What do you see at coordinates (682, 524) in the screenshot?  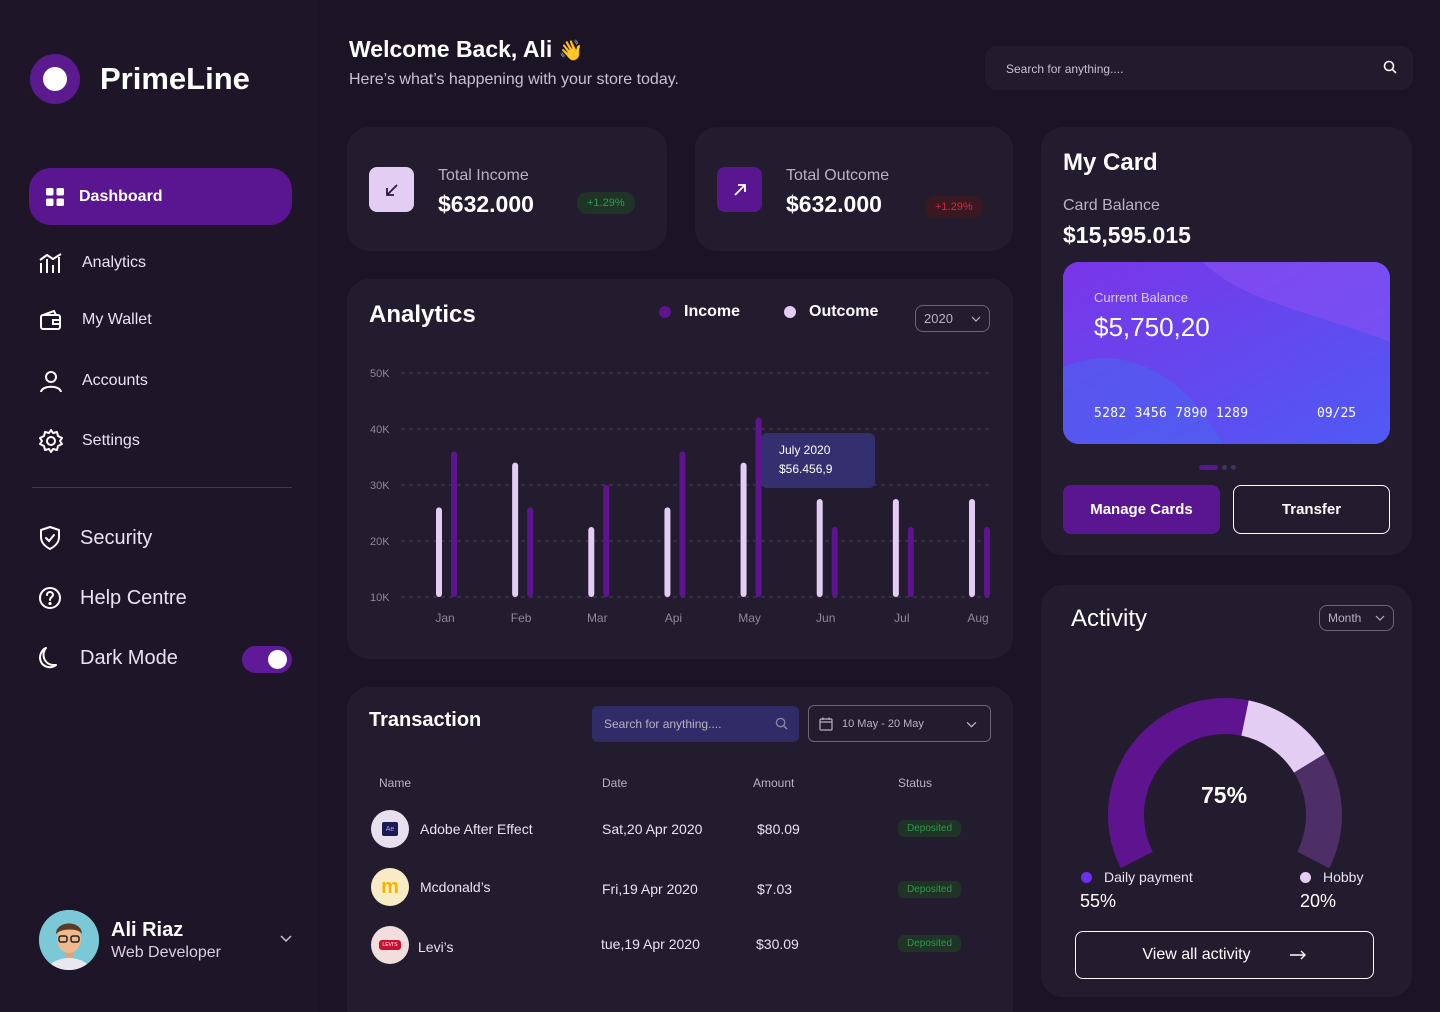 I see `bar-income-api` at bounding box center [682, 524].